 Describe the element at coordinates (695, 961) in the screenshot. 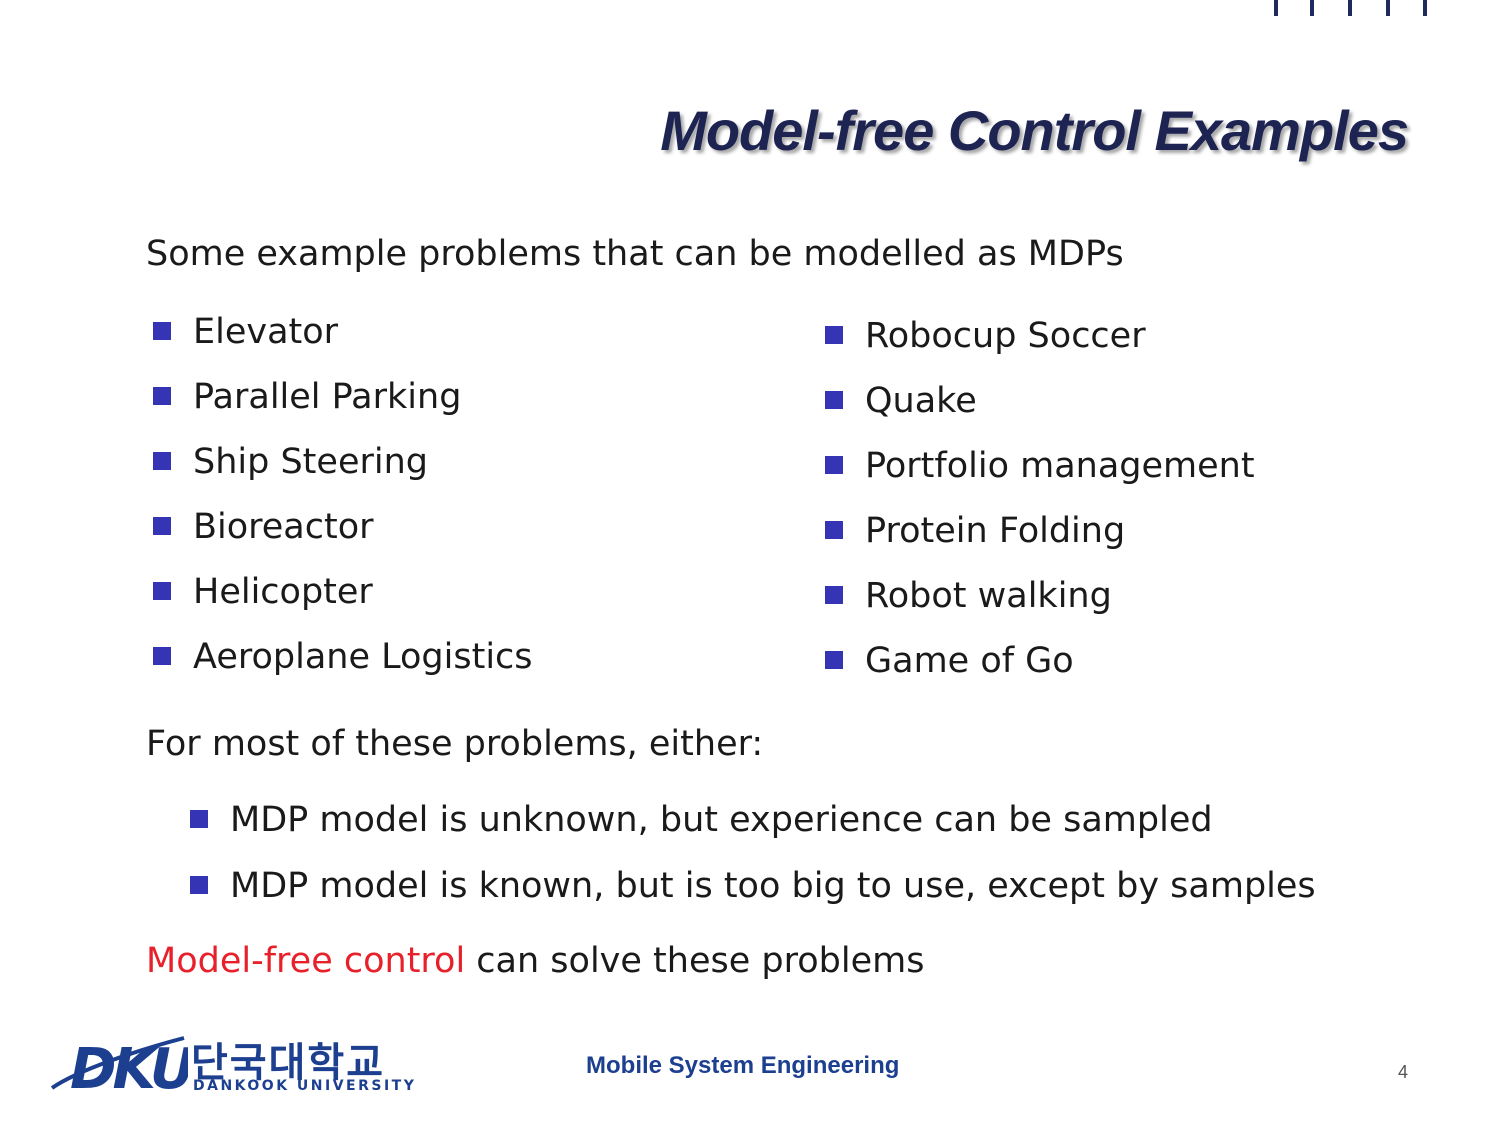

I see `conclusion-rest: can solve these problems` at that location.